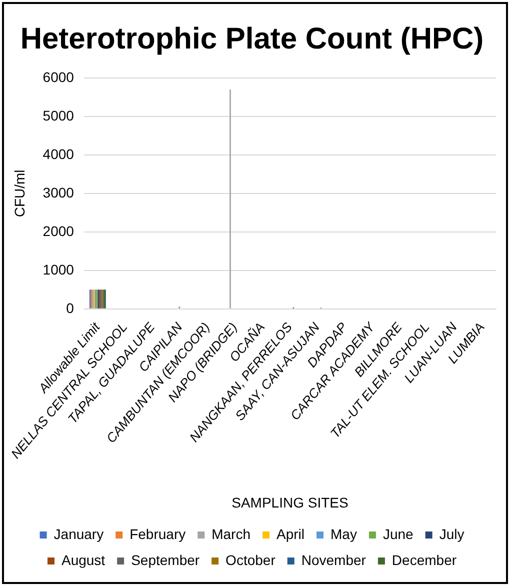  I want to click on y-tick-label: 4000, so click(58, 154).